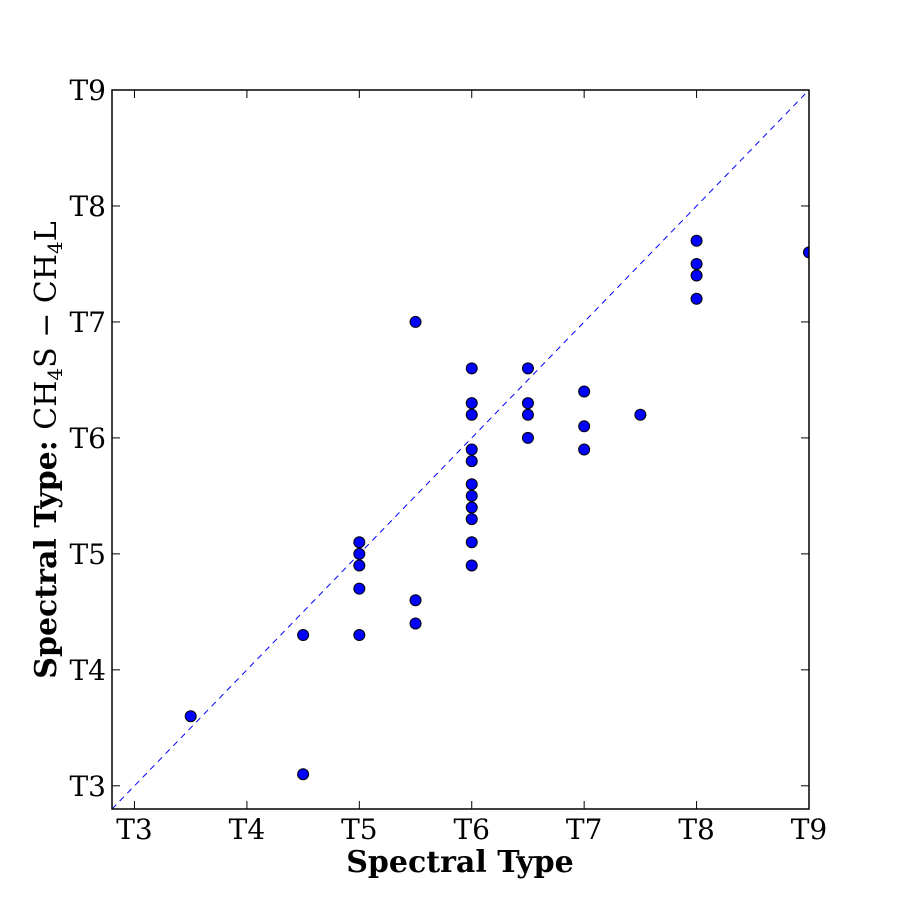 The width and height of the screenshot is (900, 900). Describe the element at coordinates (696, 829) in the screenshot. I see `x-tick-label: T8` at that location.